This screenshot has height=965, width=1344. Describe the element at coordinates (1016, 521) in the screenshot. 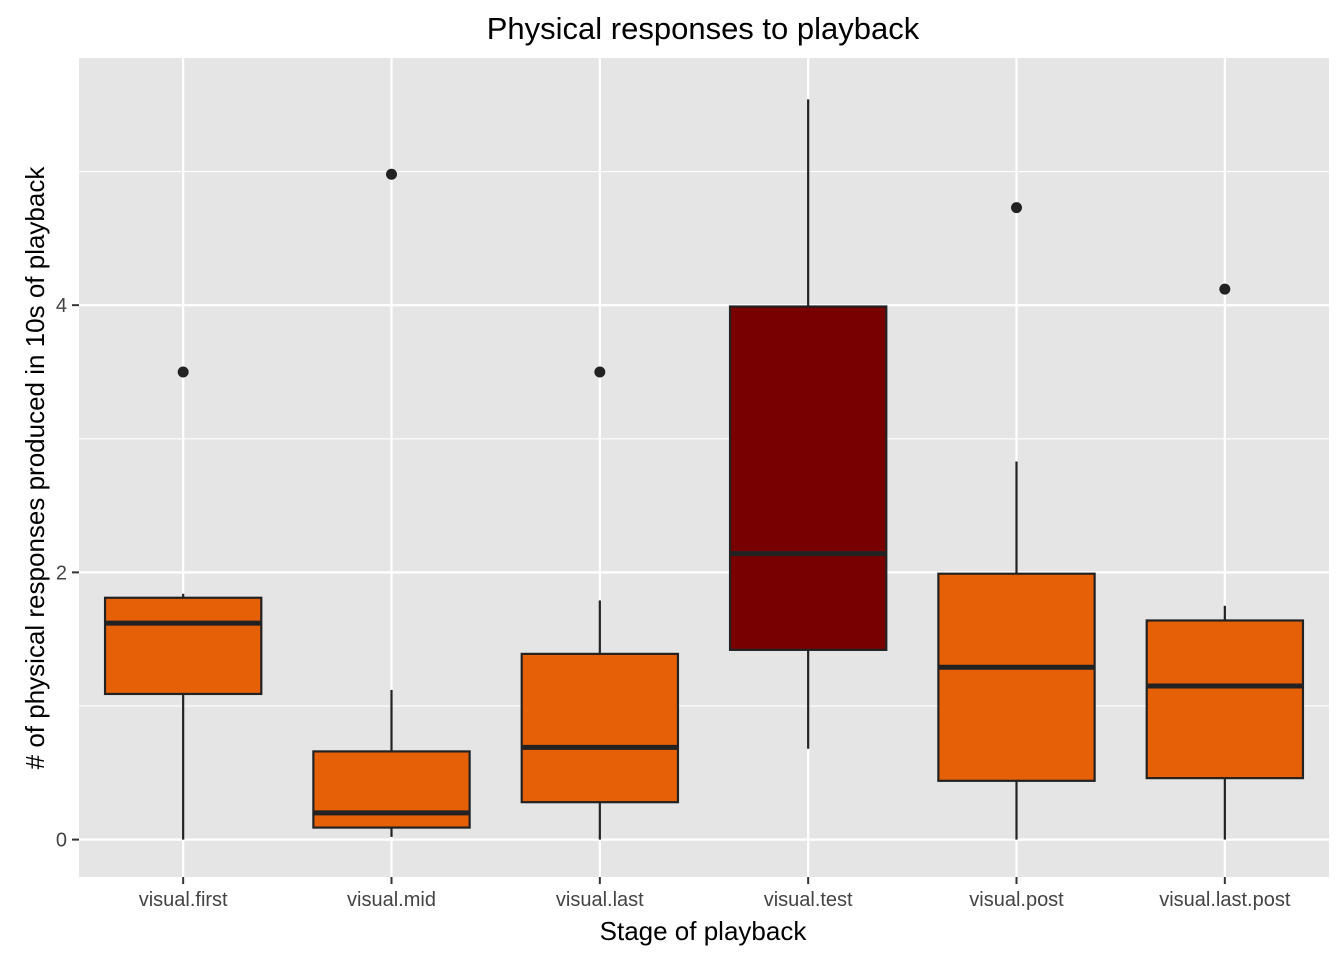

I see `box-visual.post` at that location.